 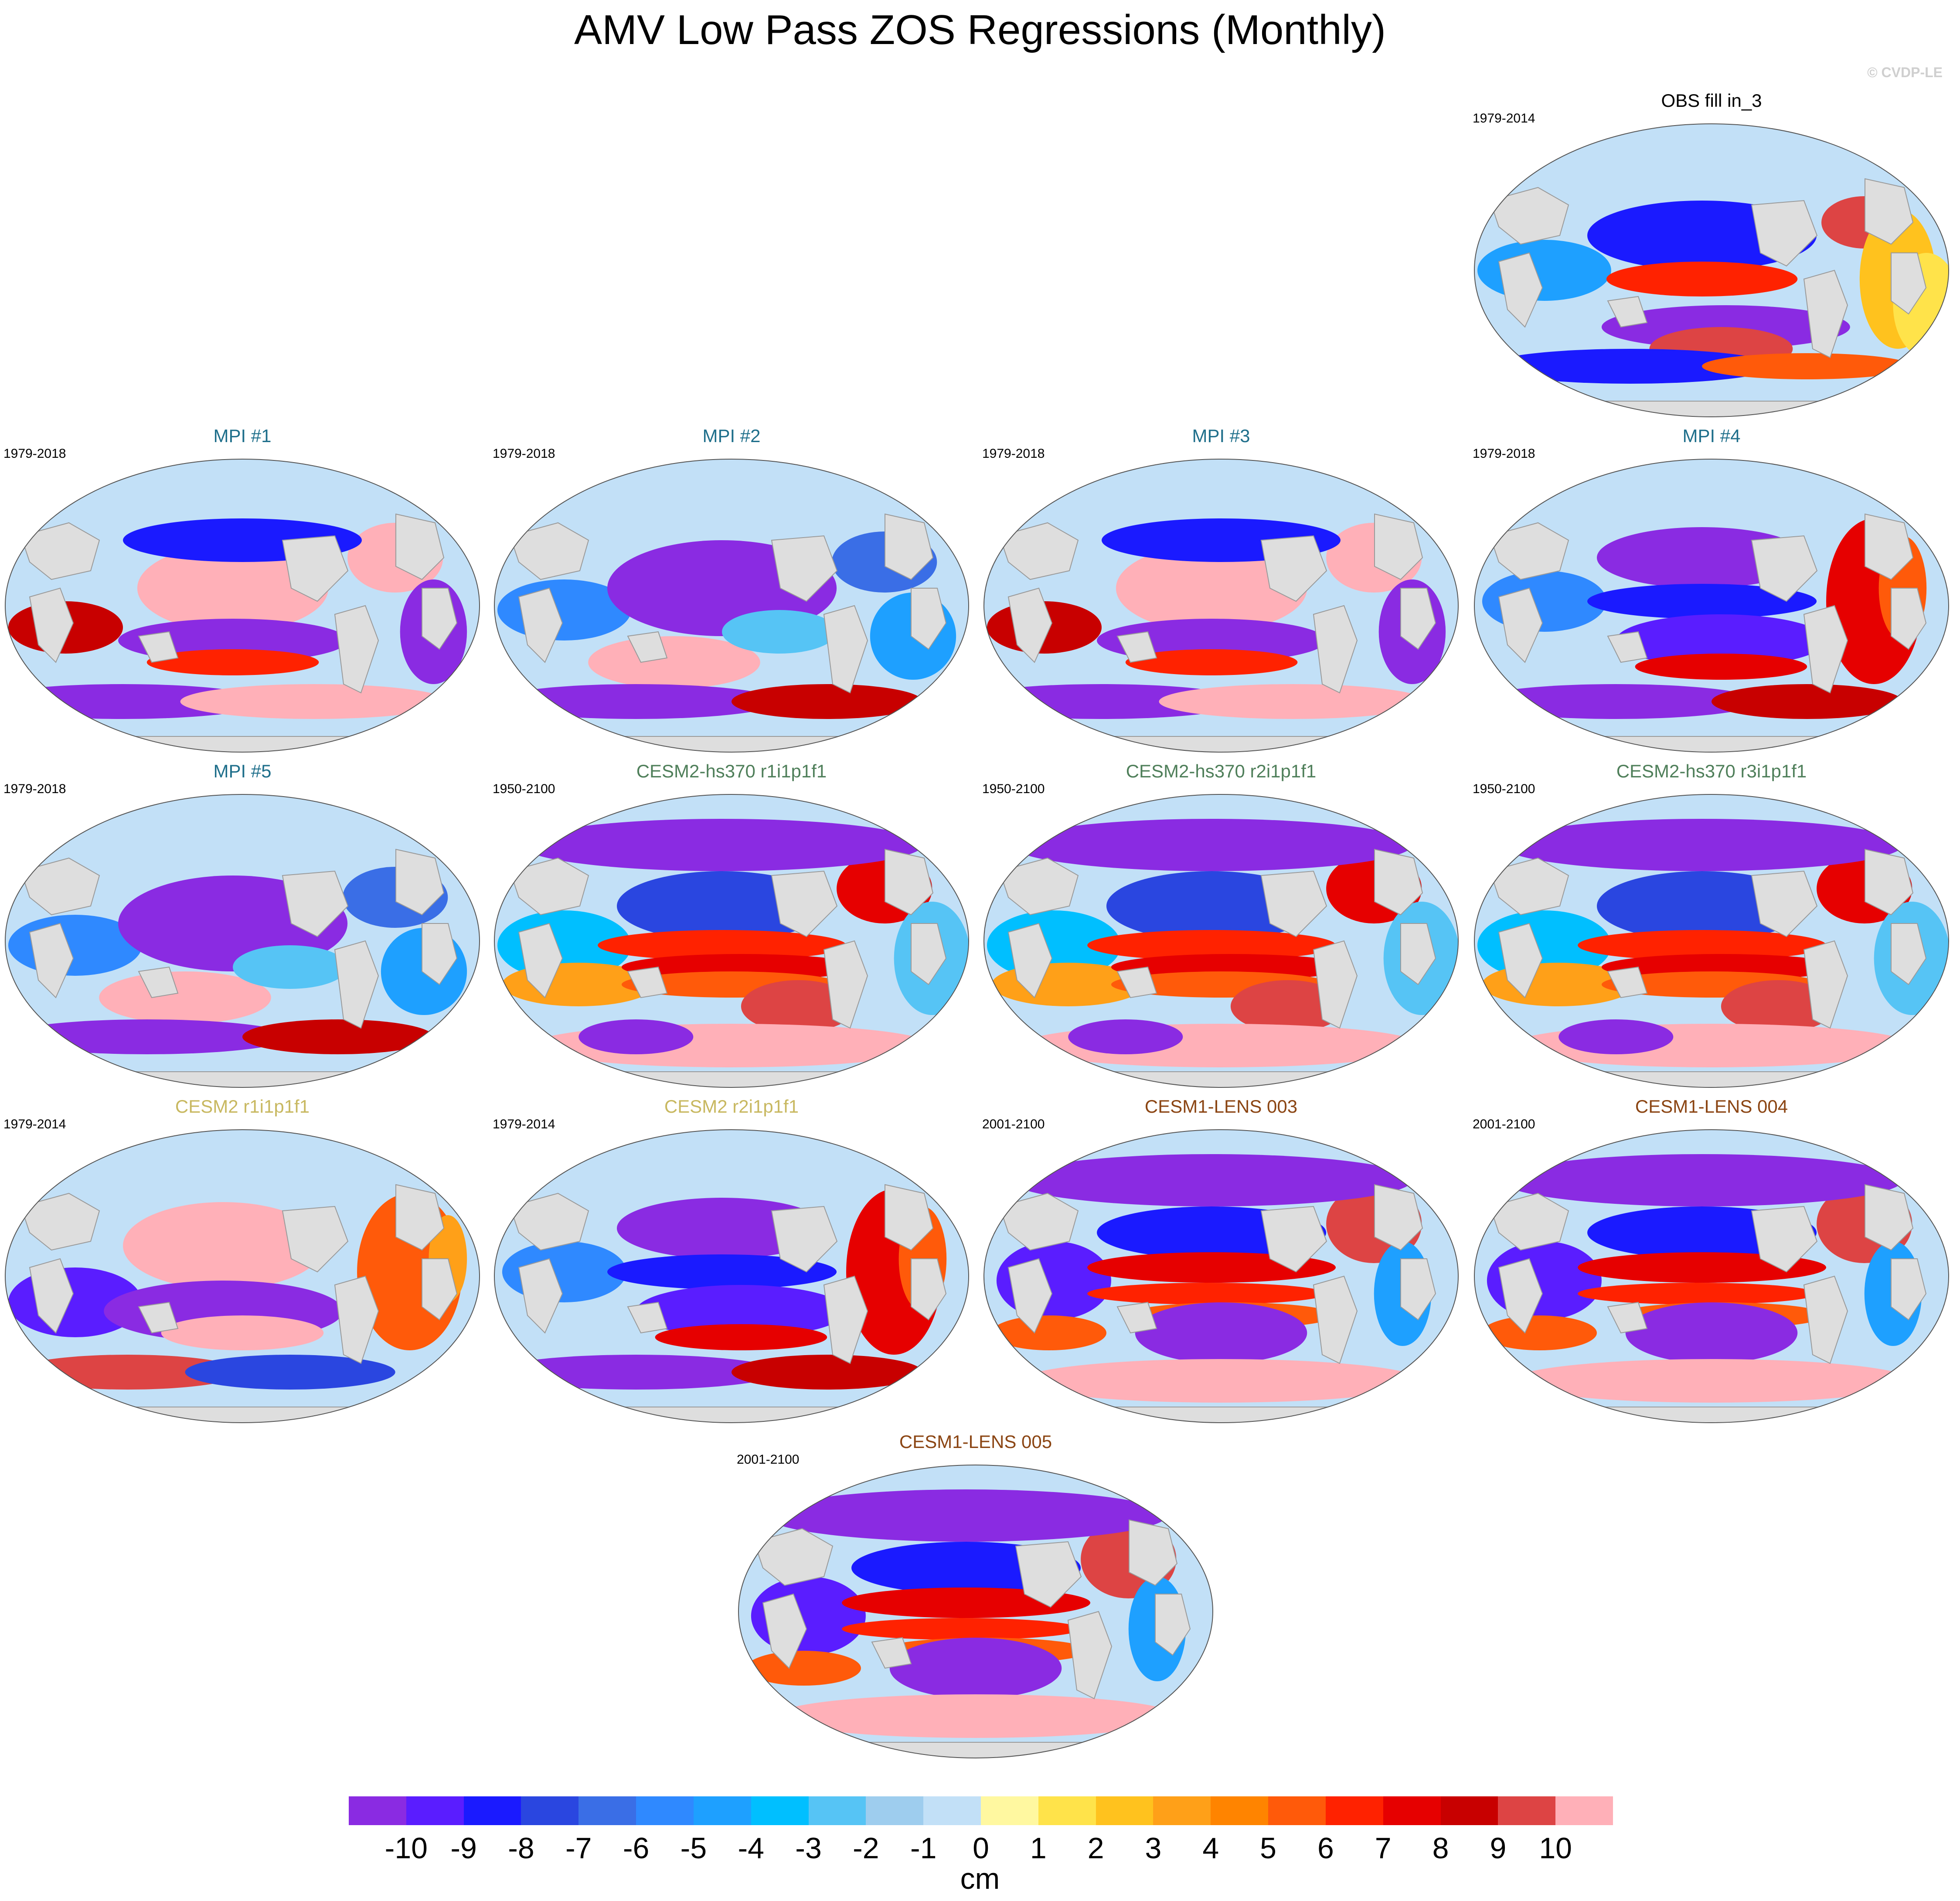 I want to click on colorbar-tick-label: -1, so click(x=923, y=1848).